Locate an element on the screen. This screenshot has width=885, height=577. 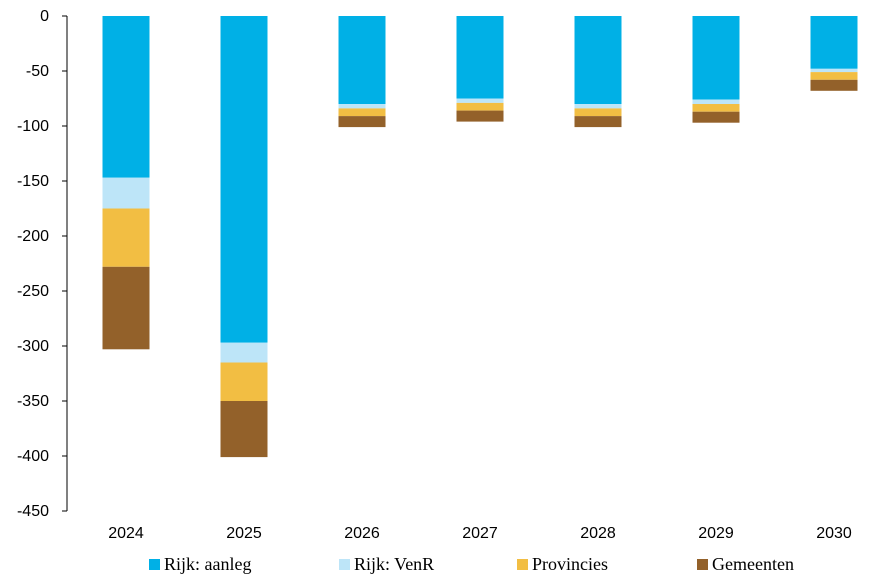
y-tick-label: -350 is located at coordinates (33, 401).